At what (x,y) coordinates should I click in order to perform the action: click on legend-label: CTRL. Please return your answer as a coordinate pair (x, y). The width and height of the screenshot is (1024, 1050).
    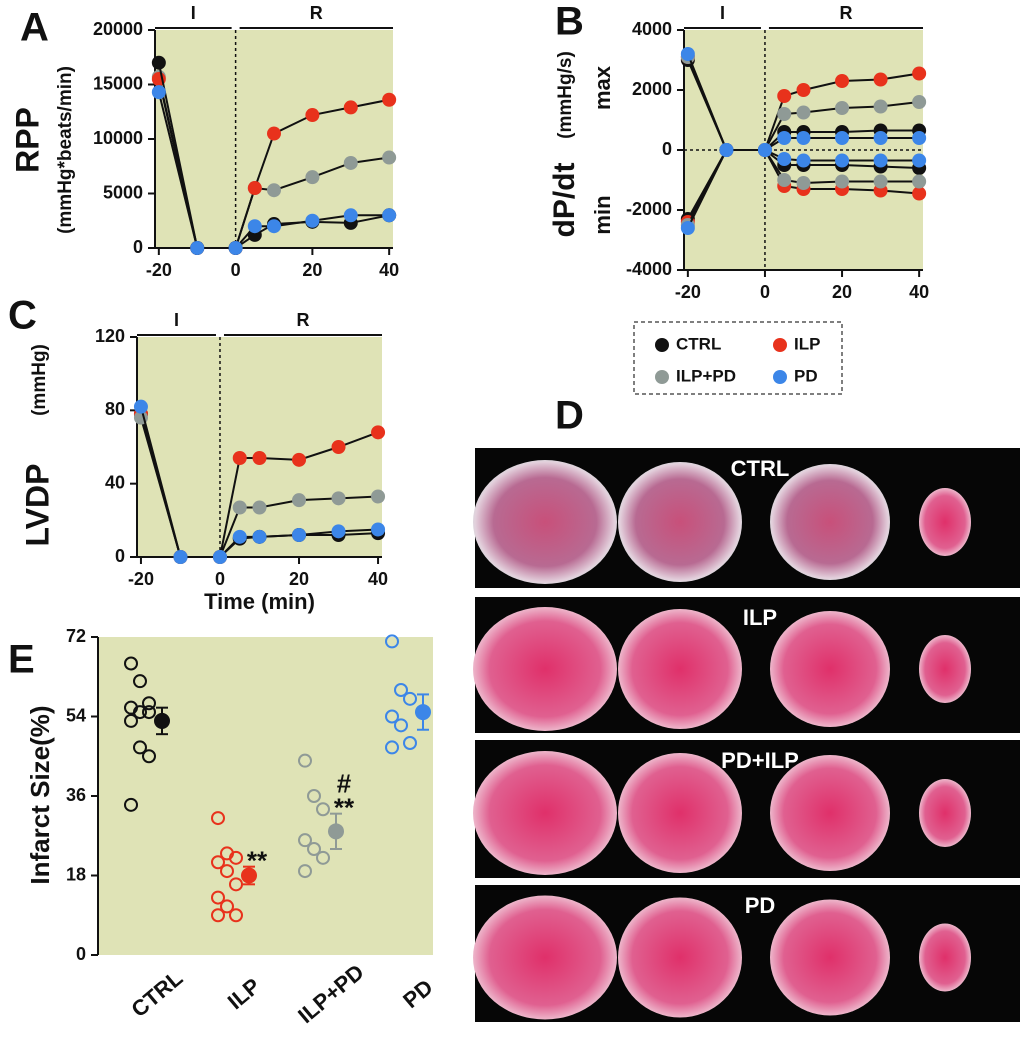
    Looking at the image, I should click on (698, 343).